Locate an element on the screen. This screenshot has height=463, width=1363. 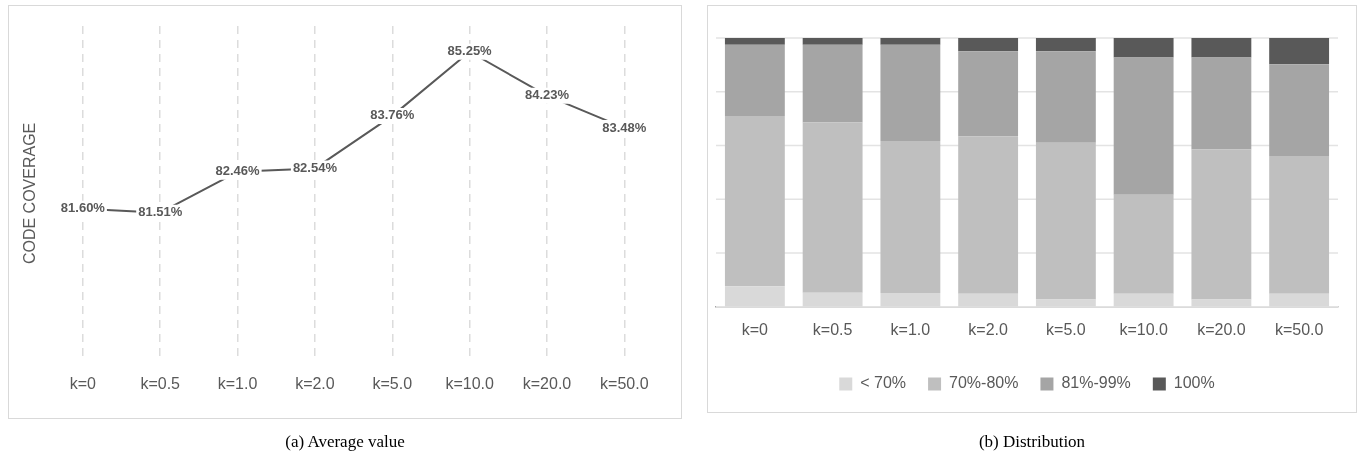
legend-label: 100% is located at coordinates (1194, 383).